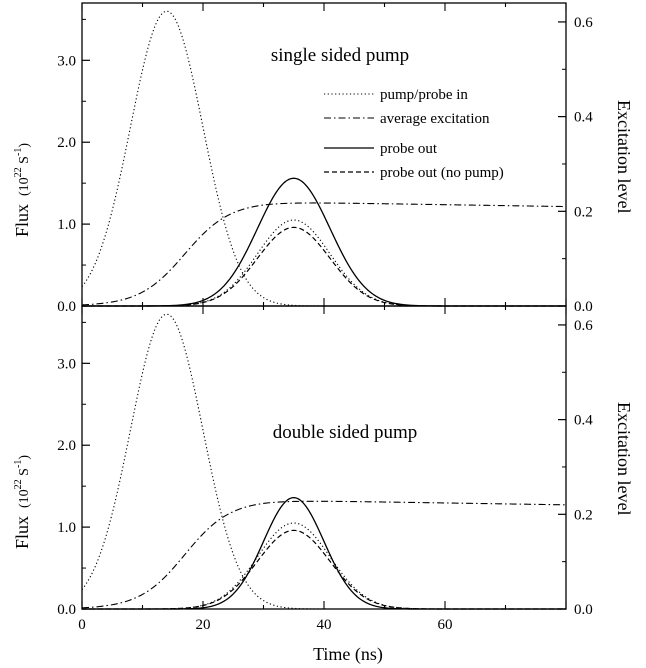 This screenshot has height=668, width=646. I want to click on x-tick-label-2: 40, so click(324, 625).